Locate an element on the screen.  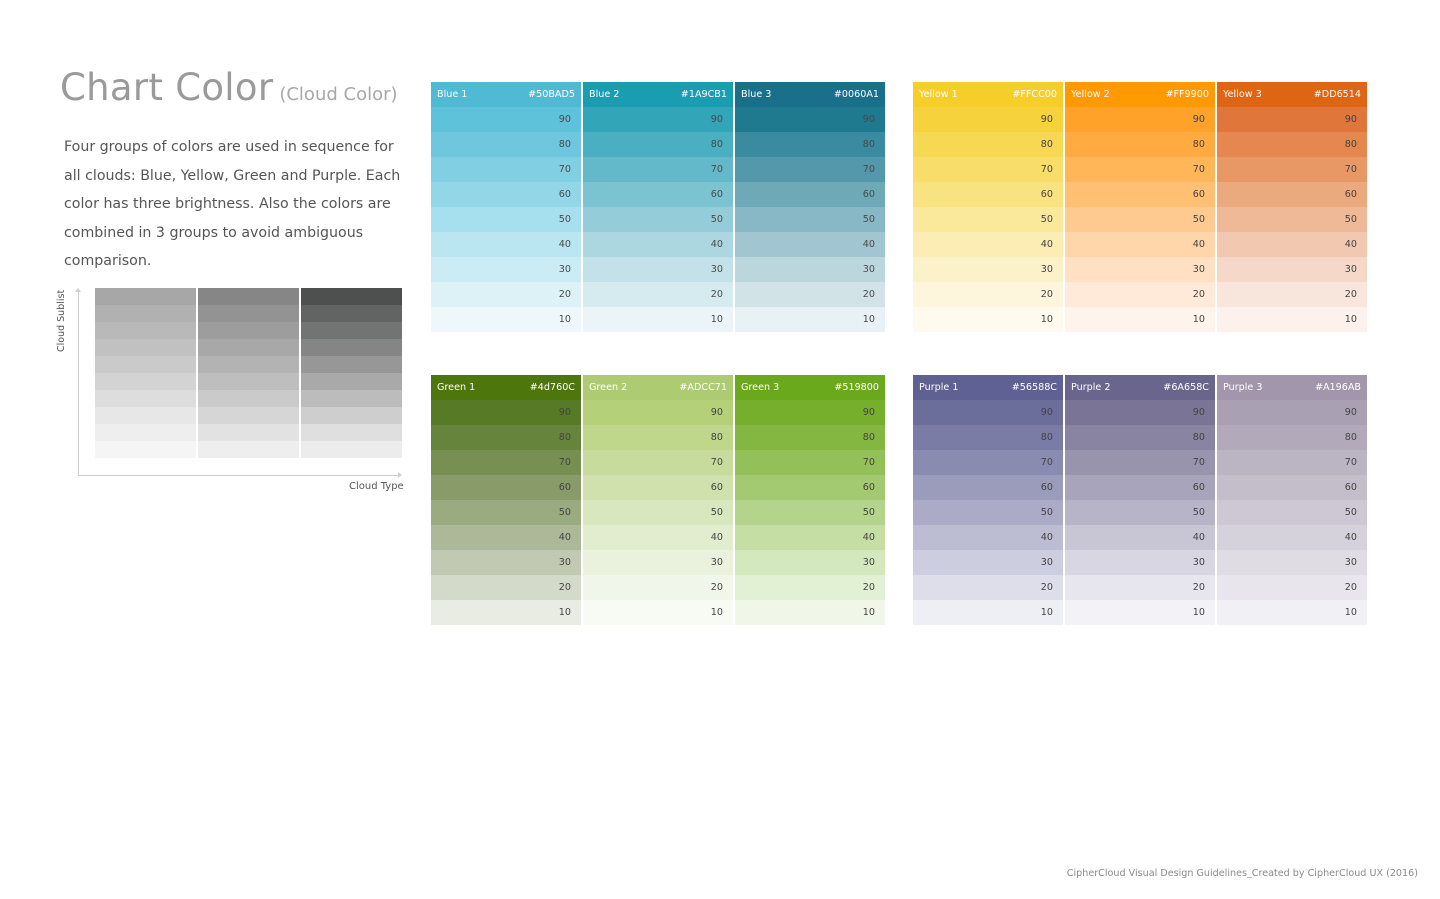
swatch-hex: #50BAD5 is located at coordinates (551, 94).